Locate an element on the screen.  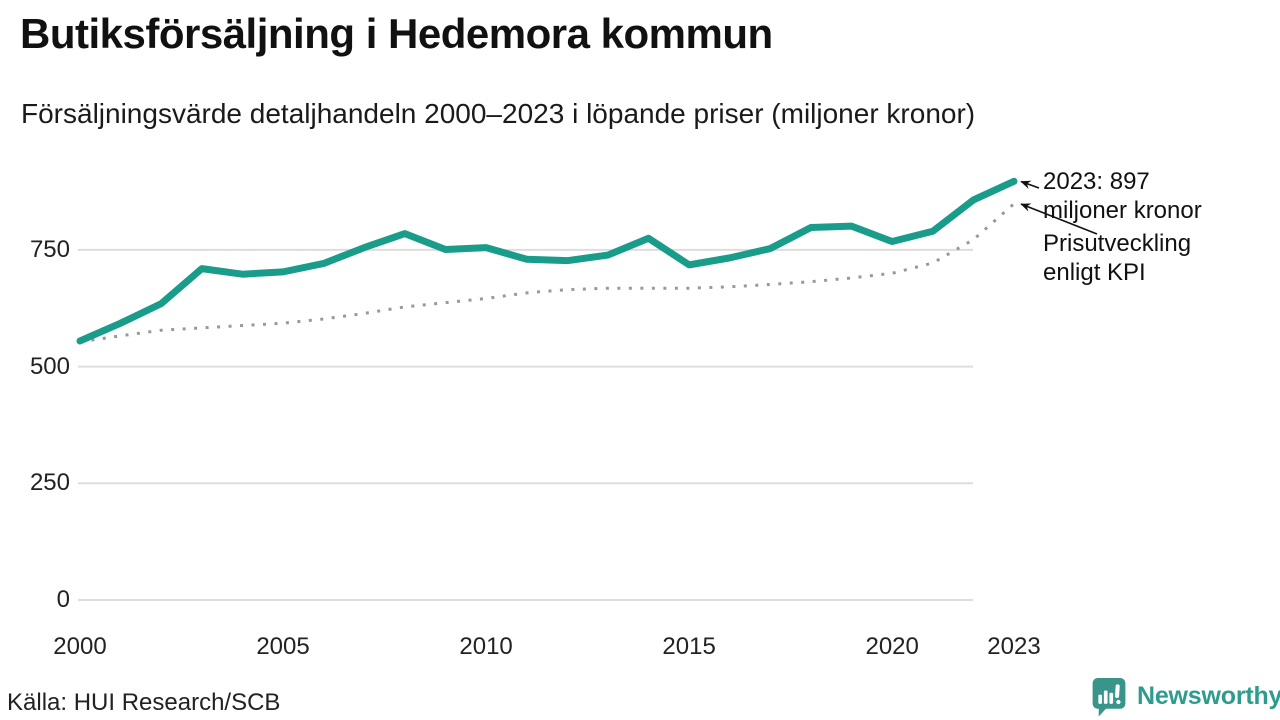
annotation-kpi: Prisutveckling enligt KPI is located at coordinates (1117, 258).